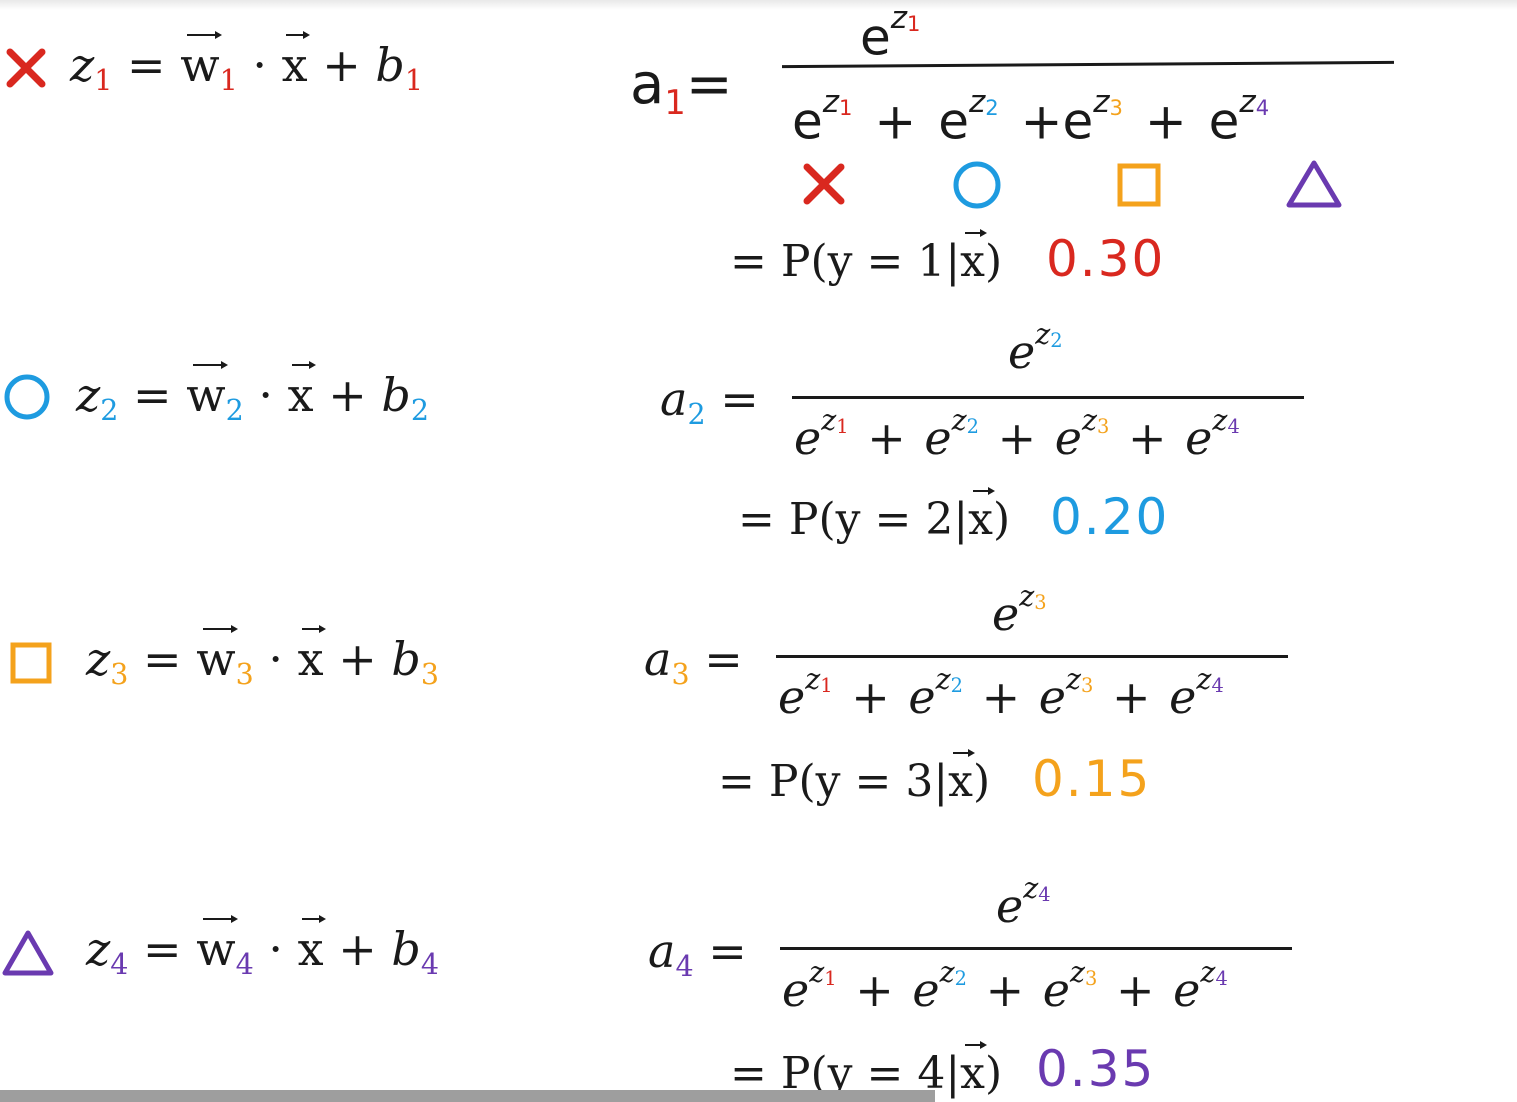 This screenshot has width=1517, height=1102. What do you see at coordinates (854, 777) in the screenshot?
I see `p3-expression: = P(y = 3|x)` at bounding box center [854, 777].